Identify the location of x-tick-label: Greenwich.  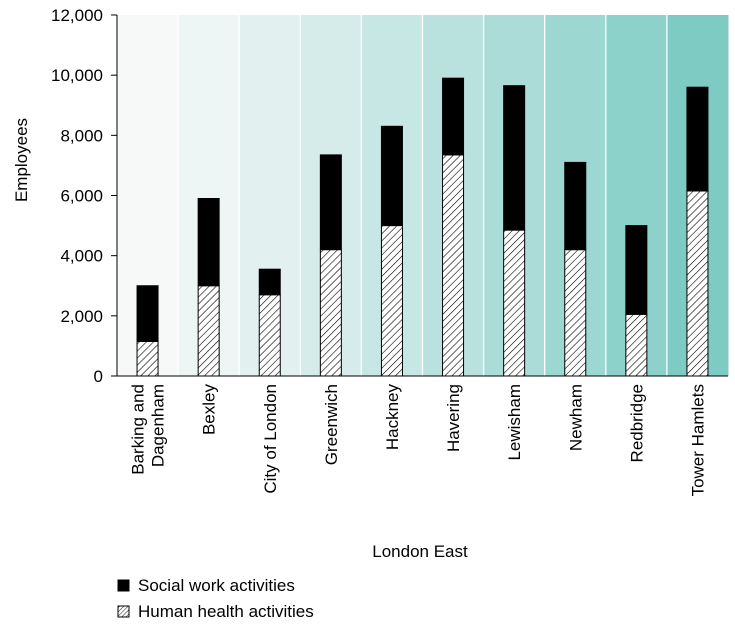
(331, 424).